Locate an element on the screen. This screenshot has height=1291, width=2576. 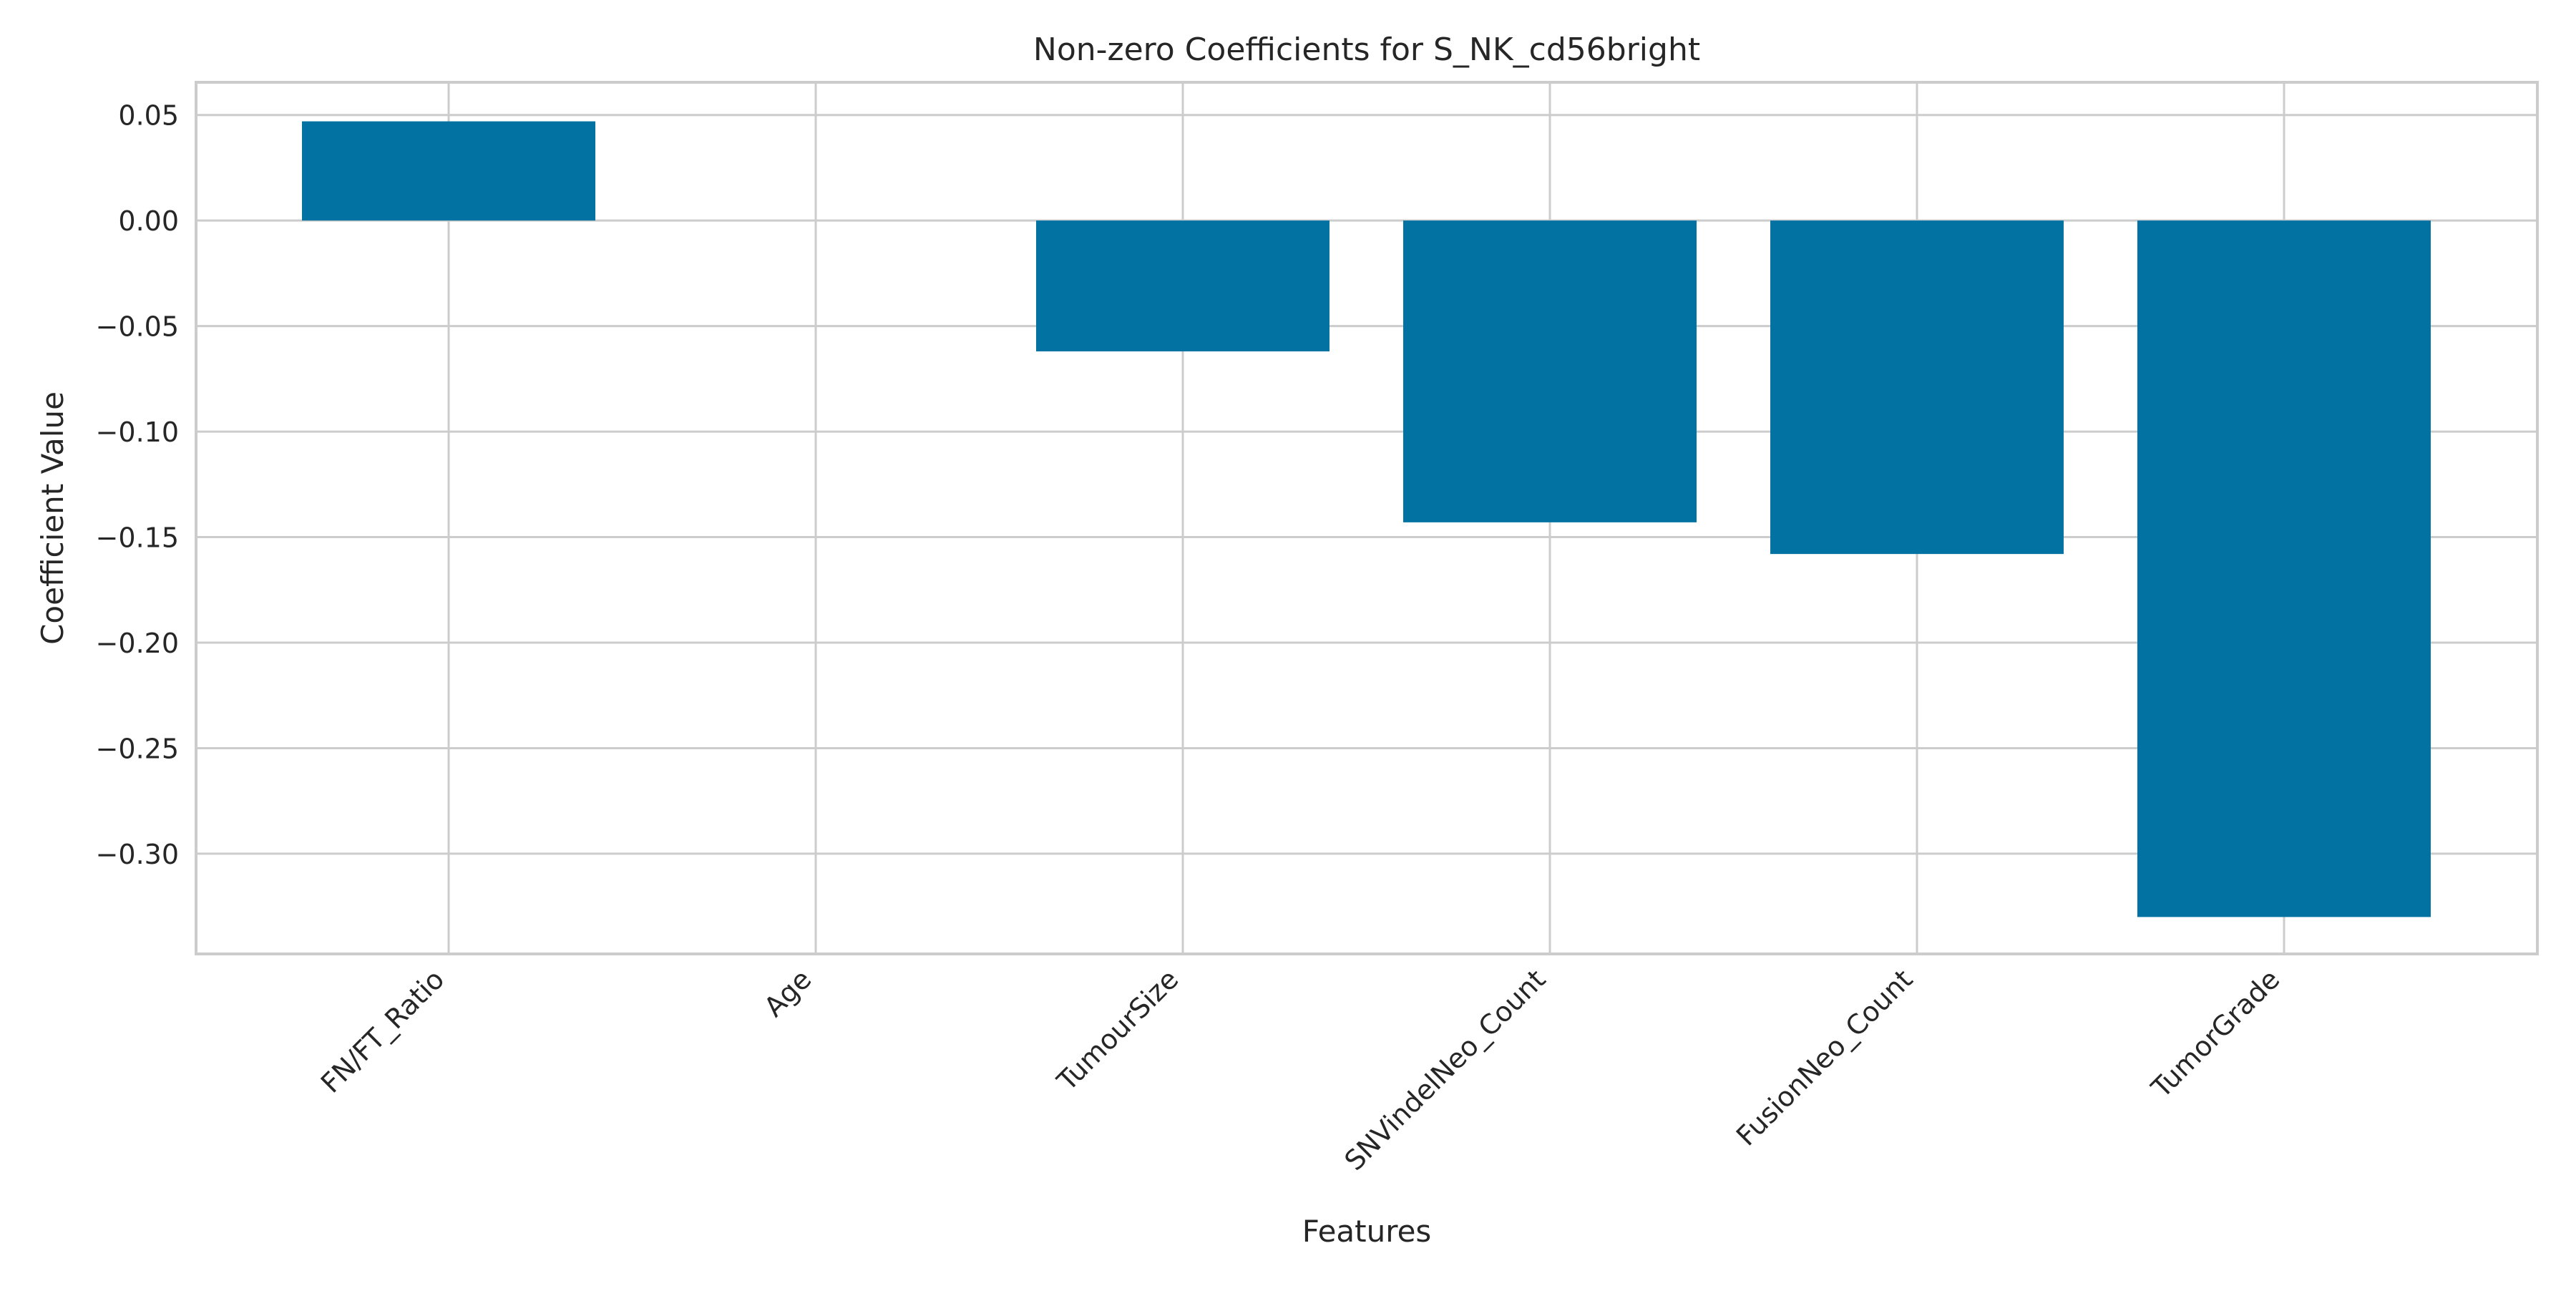
y-tick-label: −0.30 is located at coordinates (137, 854).